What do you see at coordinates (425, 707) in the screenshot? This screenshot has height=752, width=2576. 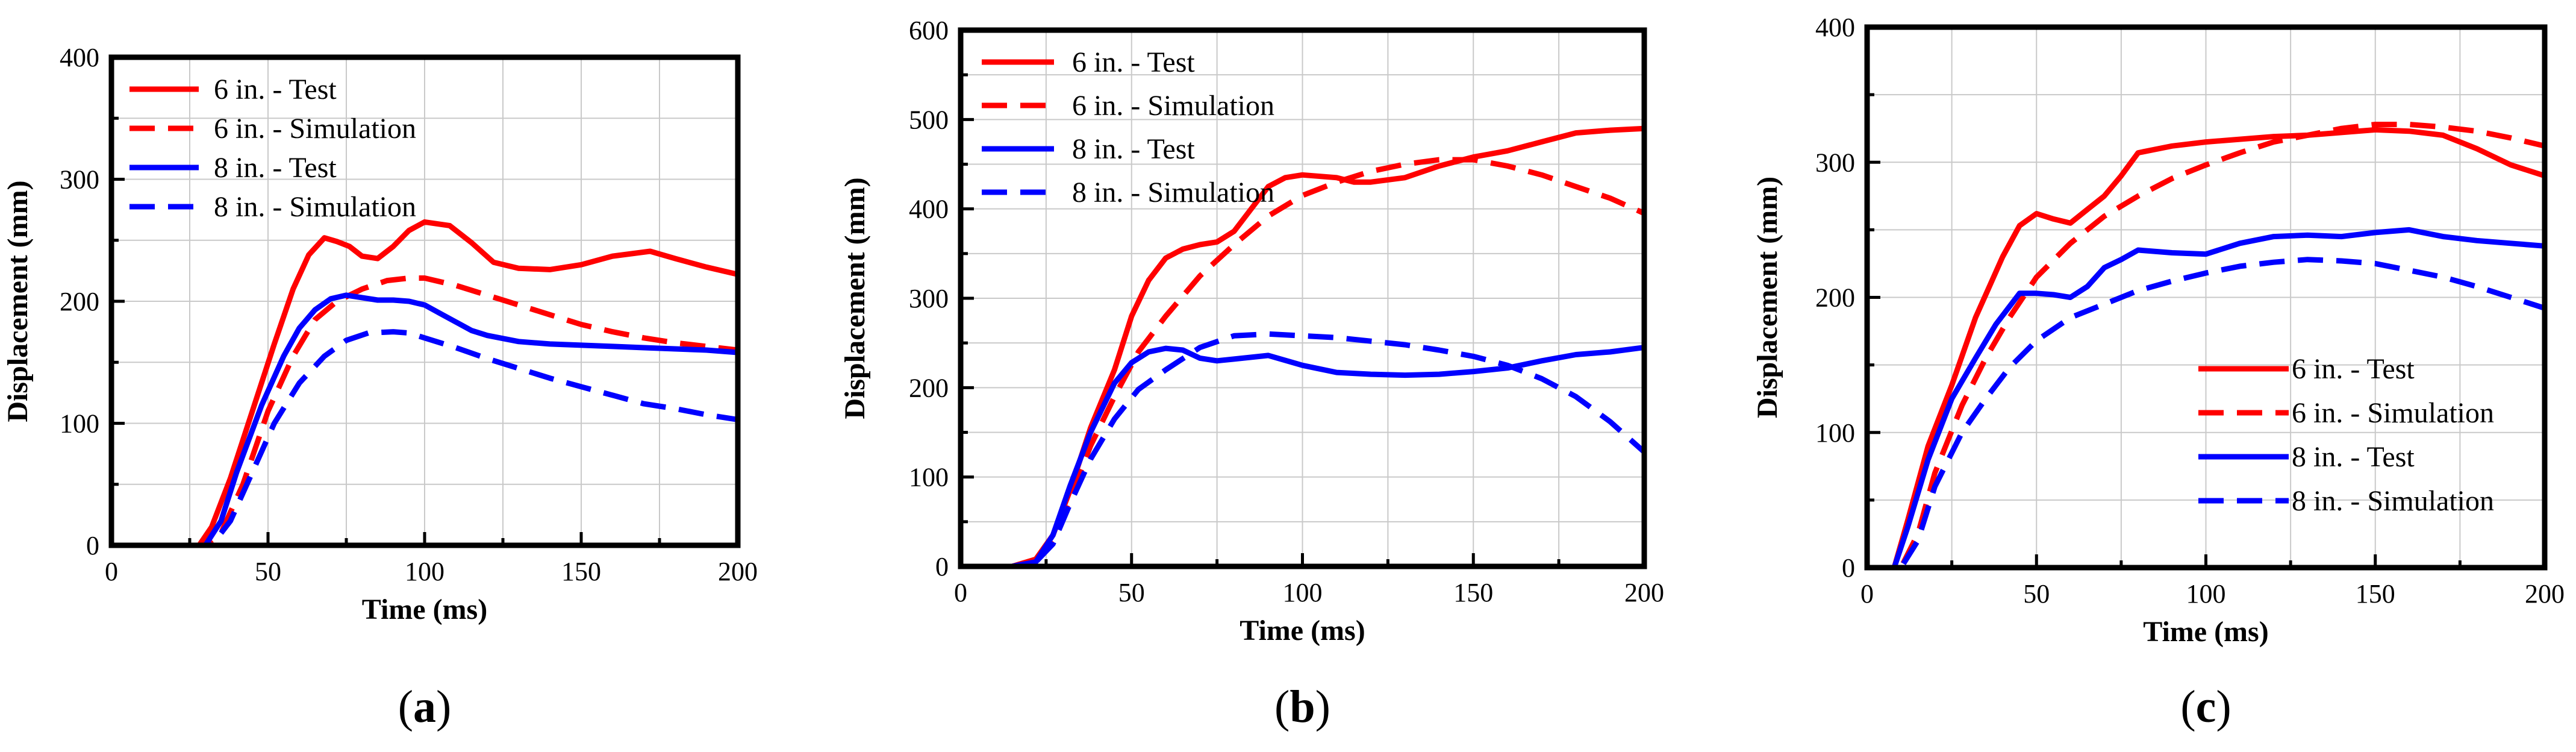 I see `panel-caption: (a)` at bounding box center [425, 707].